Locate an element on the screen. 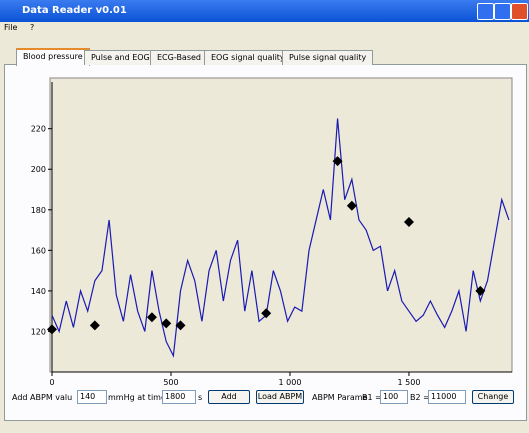 The width and height of the screenshot is (529, 433). maximize-button is located at coordinates (502, 11).